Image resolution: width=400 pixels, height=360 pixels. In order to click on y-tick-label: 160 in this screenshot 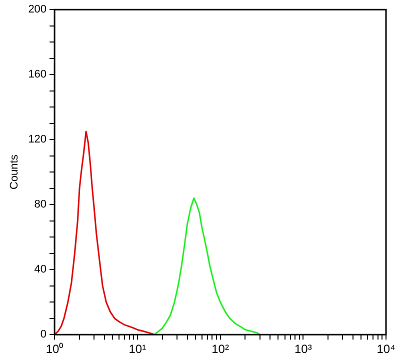, I will do `click(37, 74)`.